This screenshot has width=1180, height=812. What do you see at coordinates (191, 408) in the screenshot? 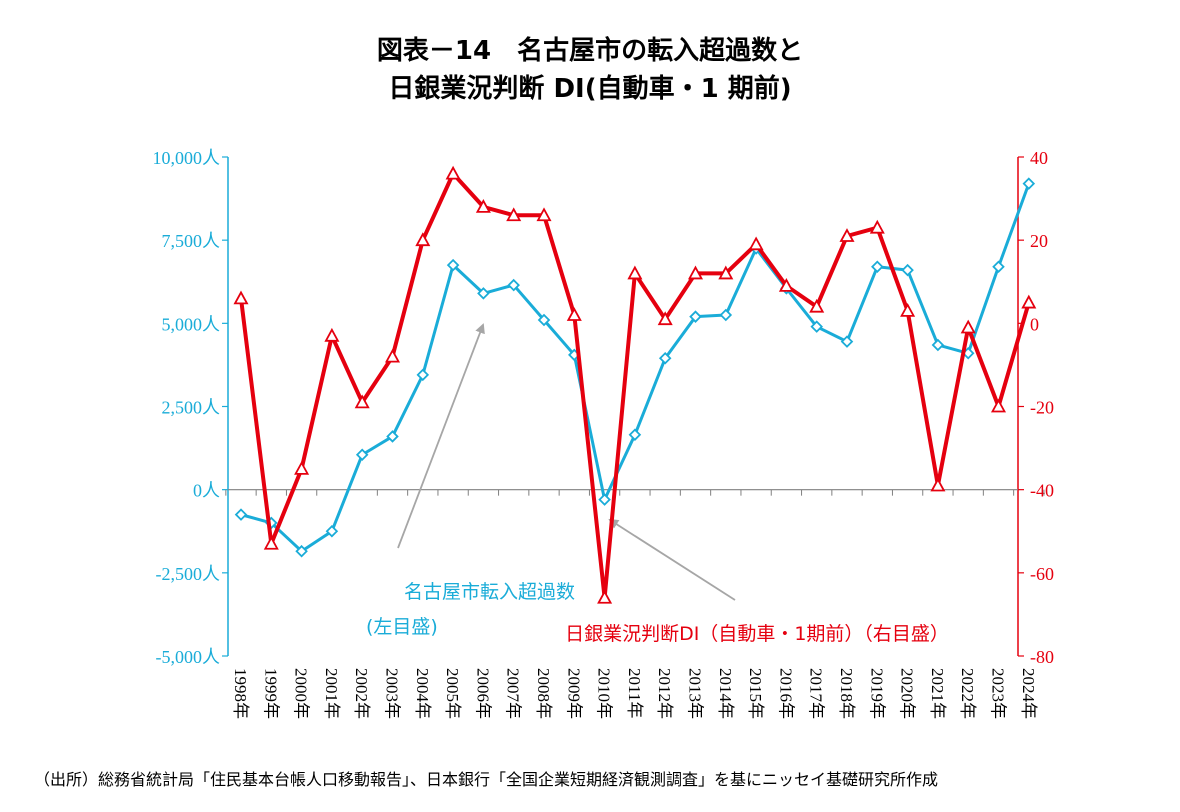
I see `left-tick-label: 2,500人` at bounding box center [191, 408].